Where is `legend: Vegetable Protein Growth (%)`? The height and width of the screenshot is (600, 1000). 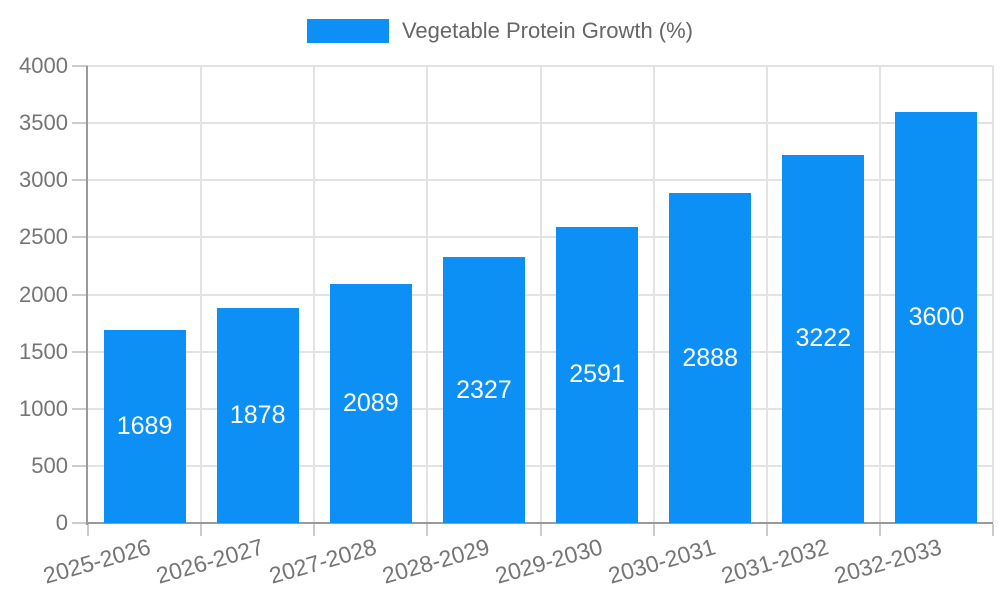
legend: Vegetable Protein Growth (%) is located at coordinates (500, 31).